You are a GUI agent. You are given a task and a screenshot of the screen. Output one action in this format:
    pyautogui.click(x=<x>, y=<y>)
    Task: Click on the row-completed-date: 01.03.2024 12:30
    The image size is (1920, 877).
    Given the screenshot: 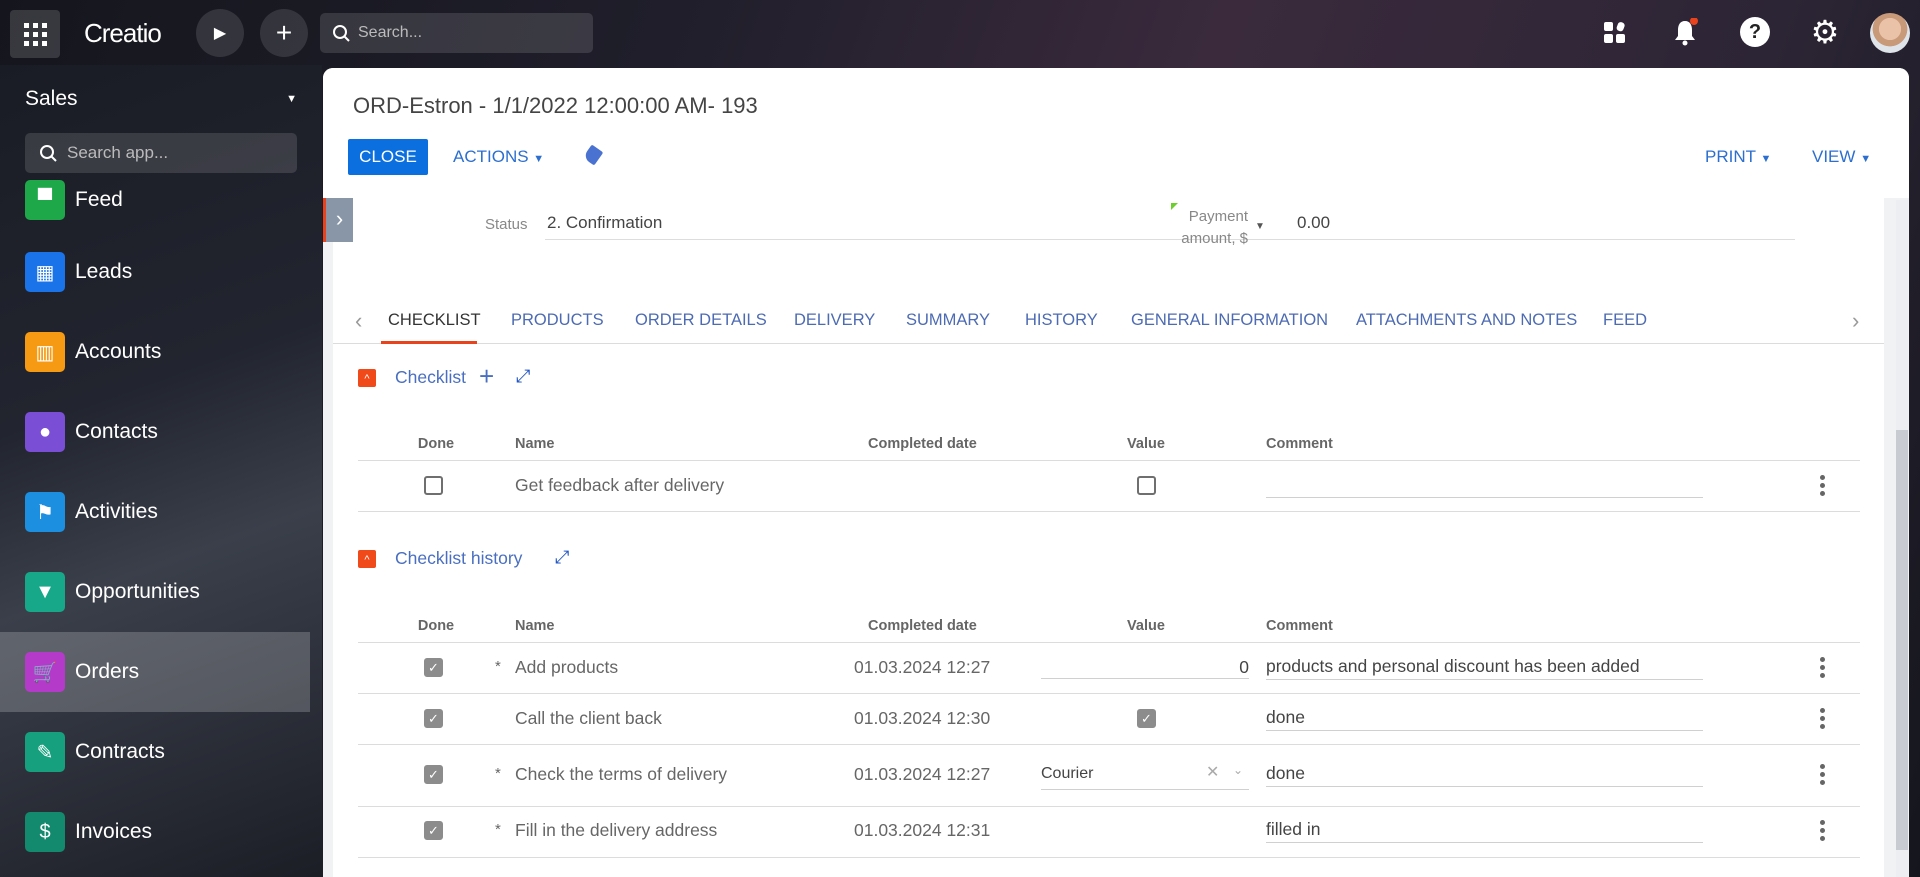 What is the action you would take?
    pyautogui.click(x=922, y=718)
    